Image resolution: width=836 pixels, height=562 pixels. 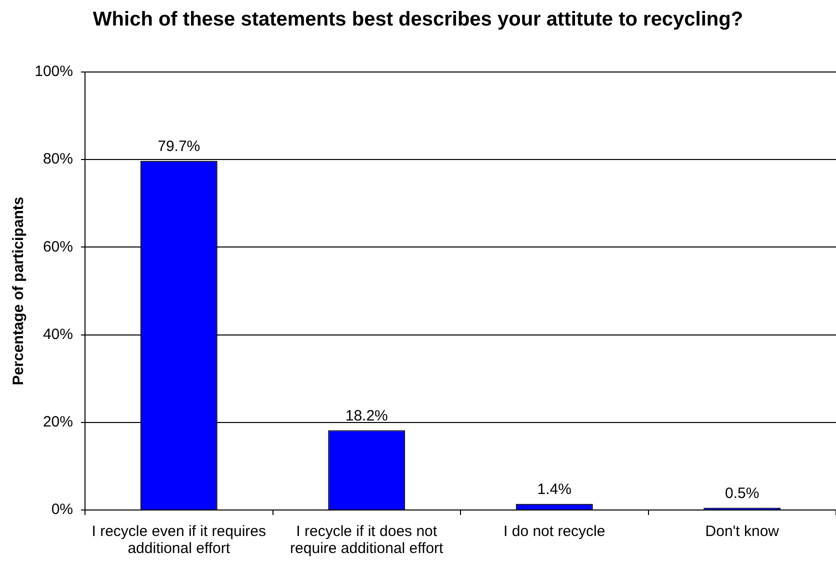 What do you see at coordinates (19, 291) in the screenshot?
I see `y-axis-title: Percentage of participants` at bounding box center [19, 291].